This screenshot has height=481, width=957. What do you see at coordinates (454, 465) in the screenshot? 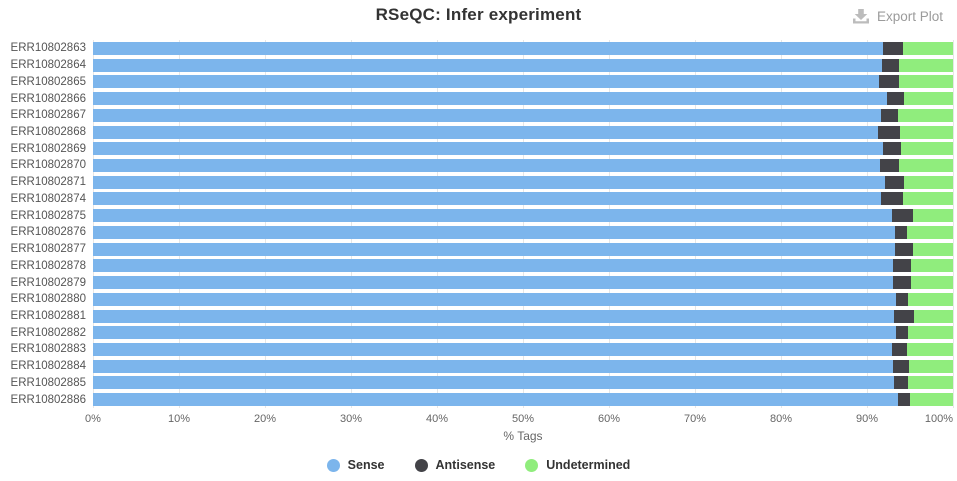
I see `legend-item-antisense: Antisense` at bounding box center [454, 465].